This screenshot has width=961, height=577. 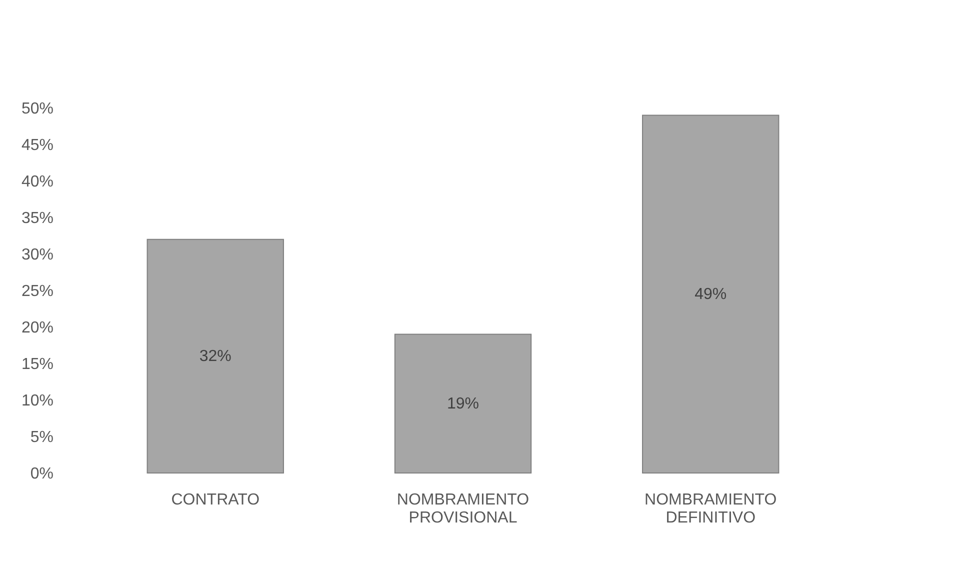 What do you see at coordinates (37, 109) in the screenshot?
I see `y-tick-label: 50%` at bounding box center [37, 109].